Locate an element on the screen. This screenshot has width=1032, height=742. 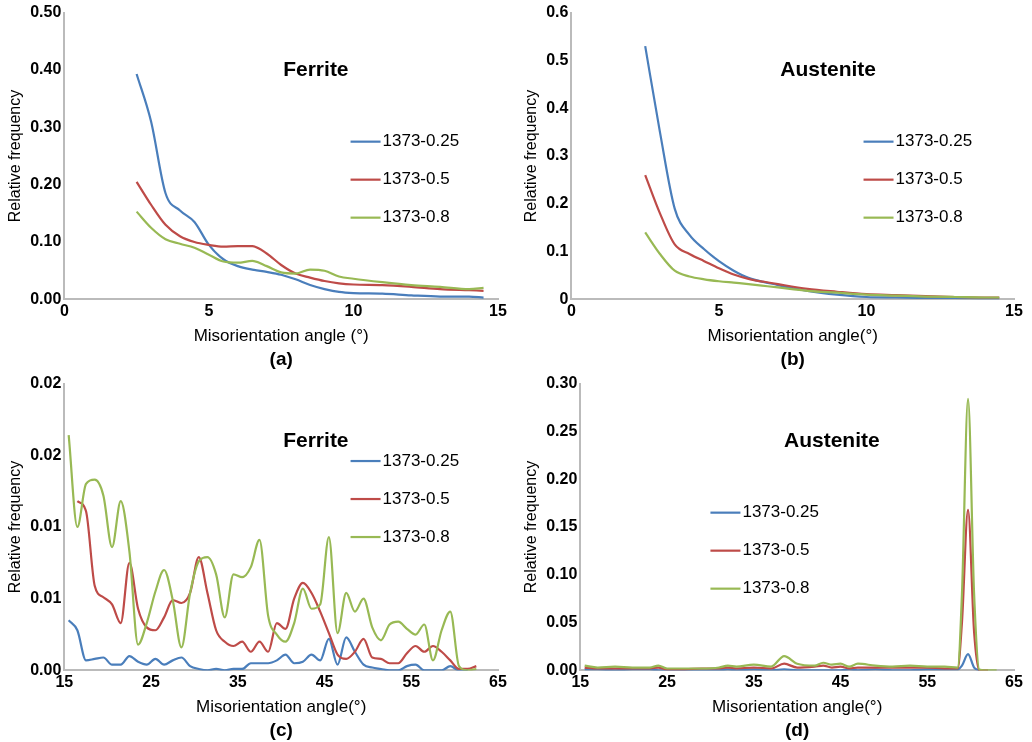
y-tick-label: 0.50 is located at coordinates (46, 12).